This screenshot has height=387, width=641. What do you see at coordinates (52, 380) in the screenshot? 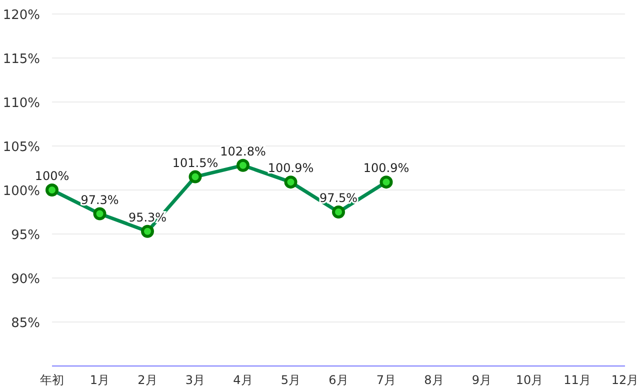
I see `x-tick-label: 年初` at bounding box center [52, 380].